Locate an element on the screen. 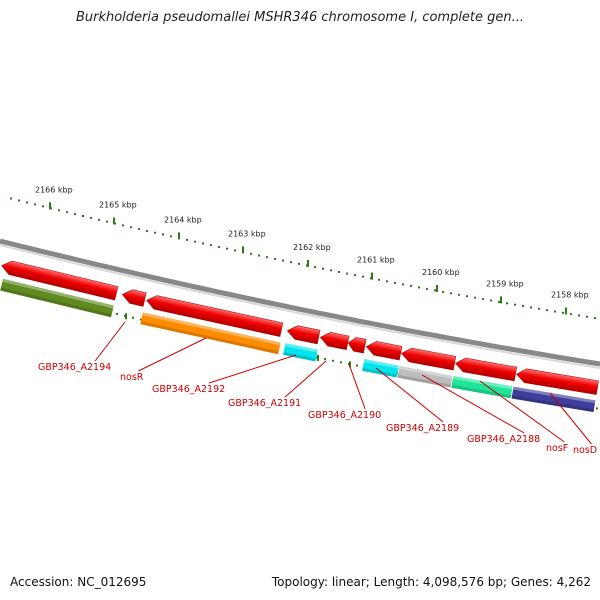 The image size is (600, 600). gene-label-group: GBP346_A2194 is located at coordinates (82, 347).